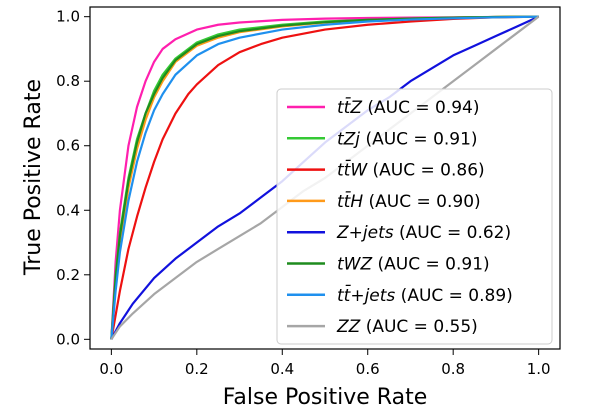  Describe the element at coordinates (68, 146) in the screenshot. I see `y-tick-label: 0.6` at that location.